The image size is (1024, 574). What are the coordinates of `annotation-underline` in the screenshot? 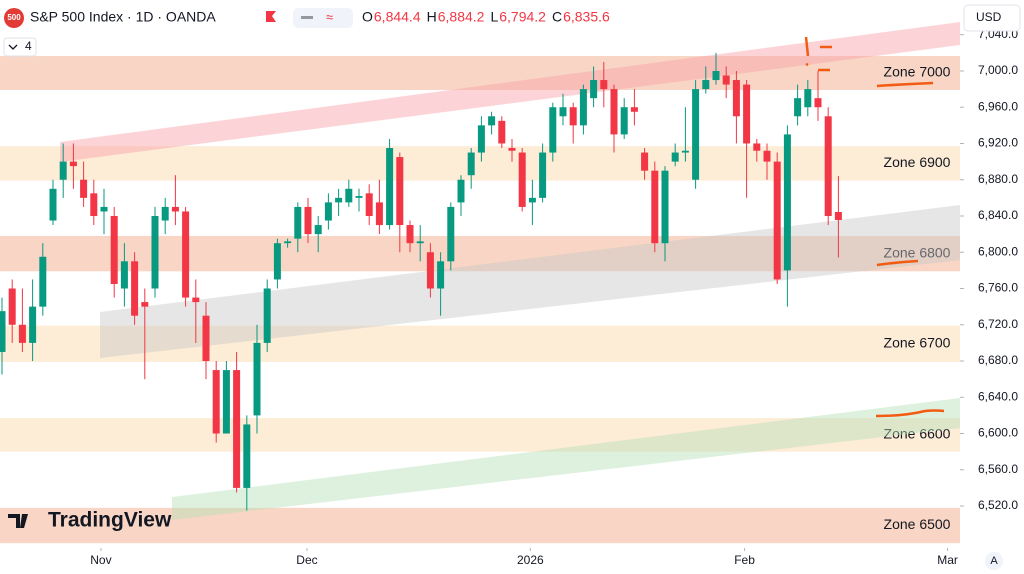 It's located at (897, 263).